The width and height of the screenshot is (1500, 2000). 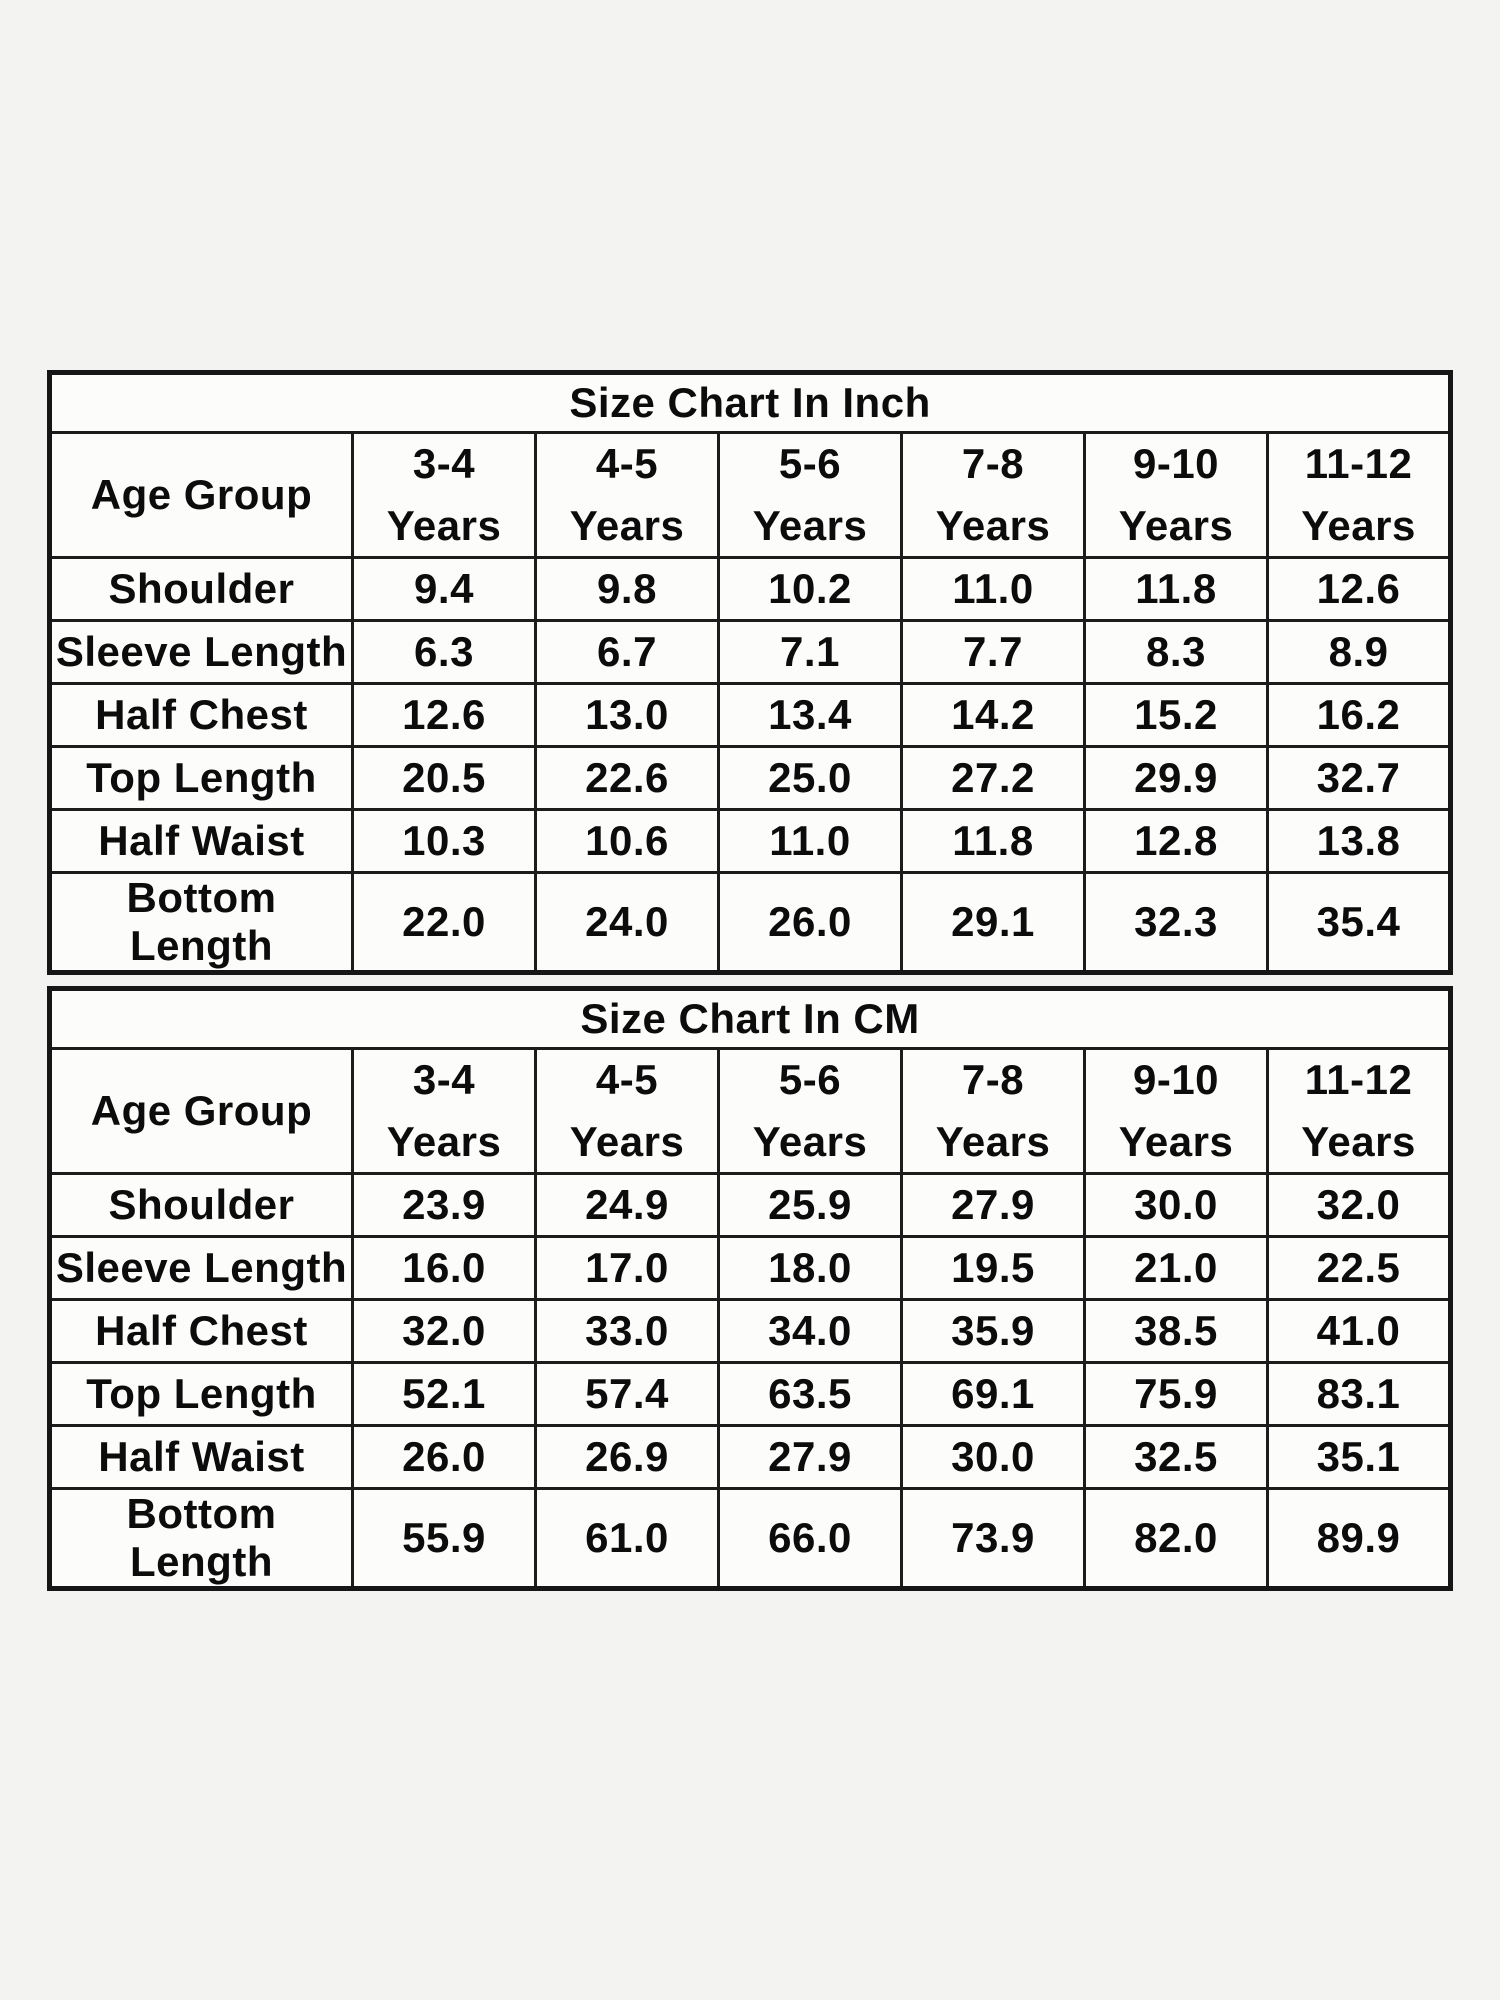 What do you see at coordinates (810, 922) in the screenshot?
I see `cell: 26.0` at bounding box center [810, 922].